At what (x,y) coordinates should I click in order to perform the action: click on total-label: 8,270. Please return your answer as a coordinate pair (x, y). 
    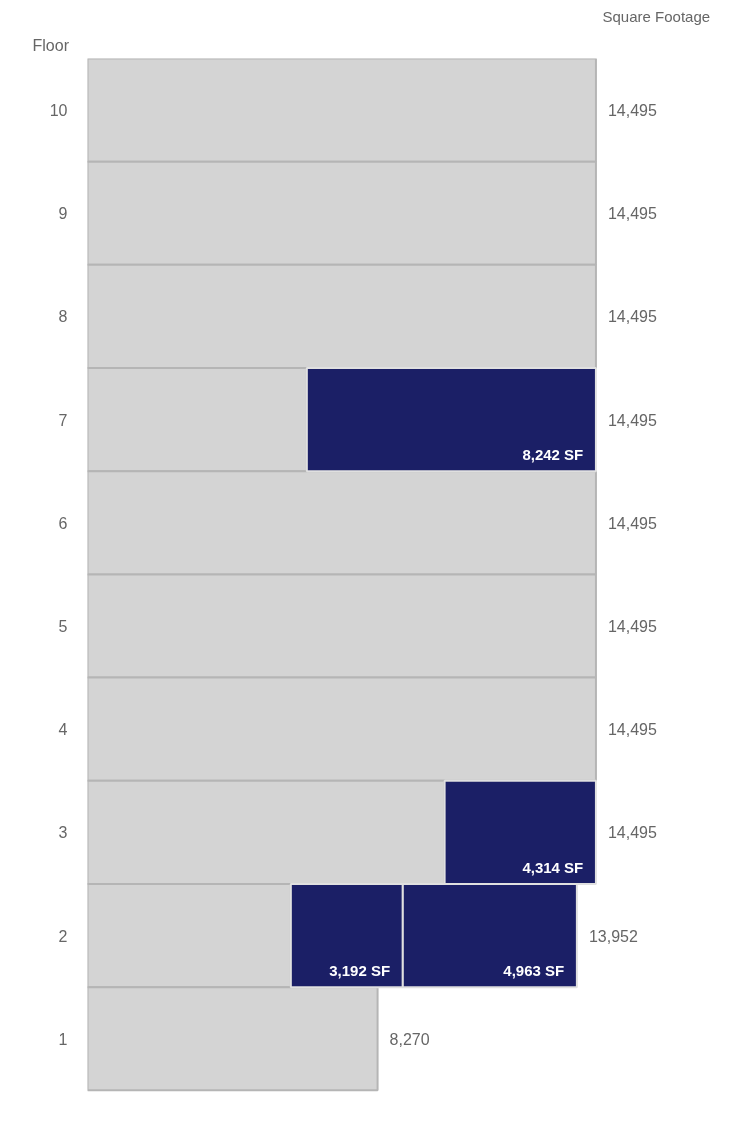
    Looking at the image, I should click on (409, 1039).